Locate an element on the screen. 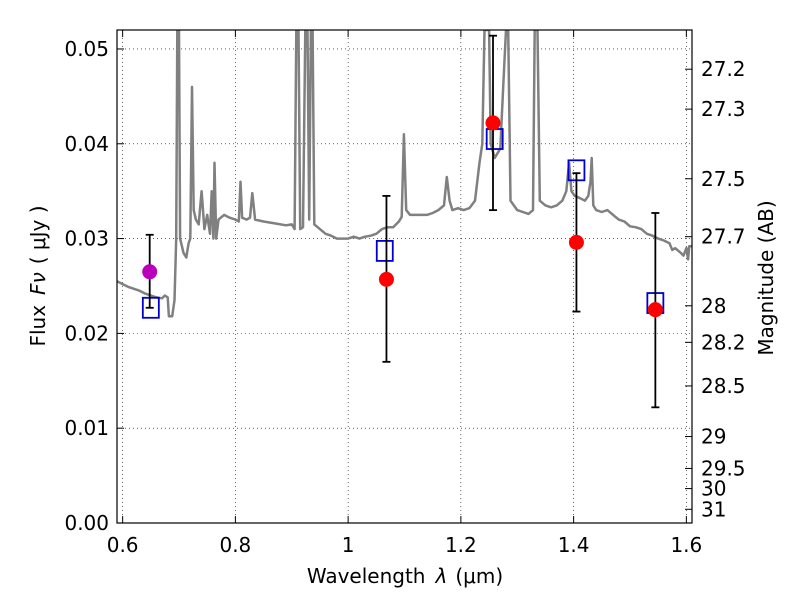 Image resolution: width=800 pixels, height=604 pixels. right-tick-label: 28.2 is located at coordinates (723, 342).